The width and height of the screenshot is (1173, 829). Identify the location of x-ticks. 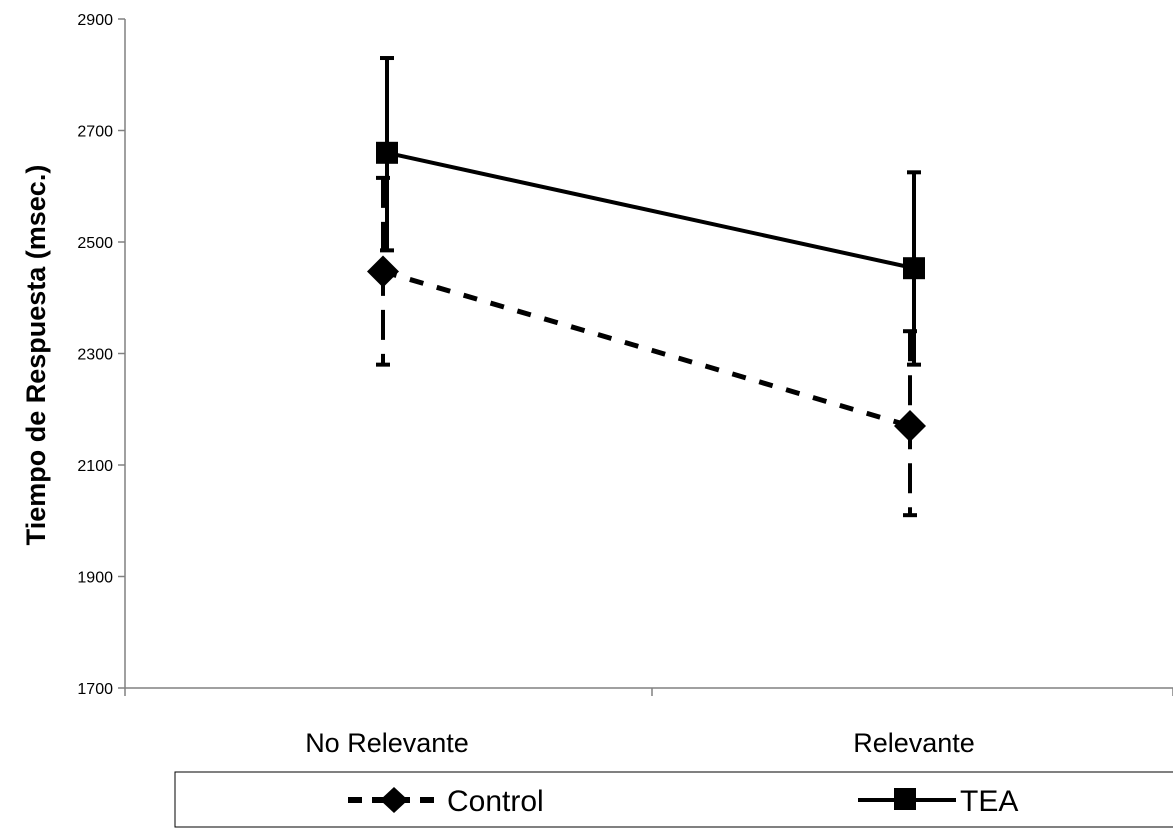
(648, 692).